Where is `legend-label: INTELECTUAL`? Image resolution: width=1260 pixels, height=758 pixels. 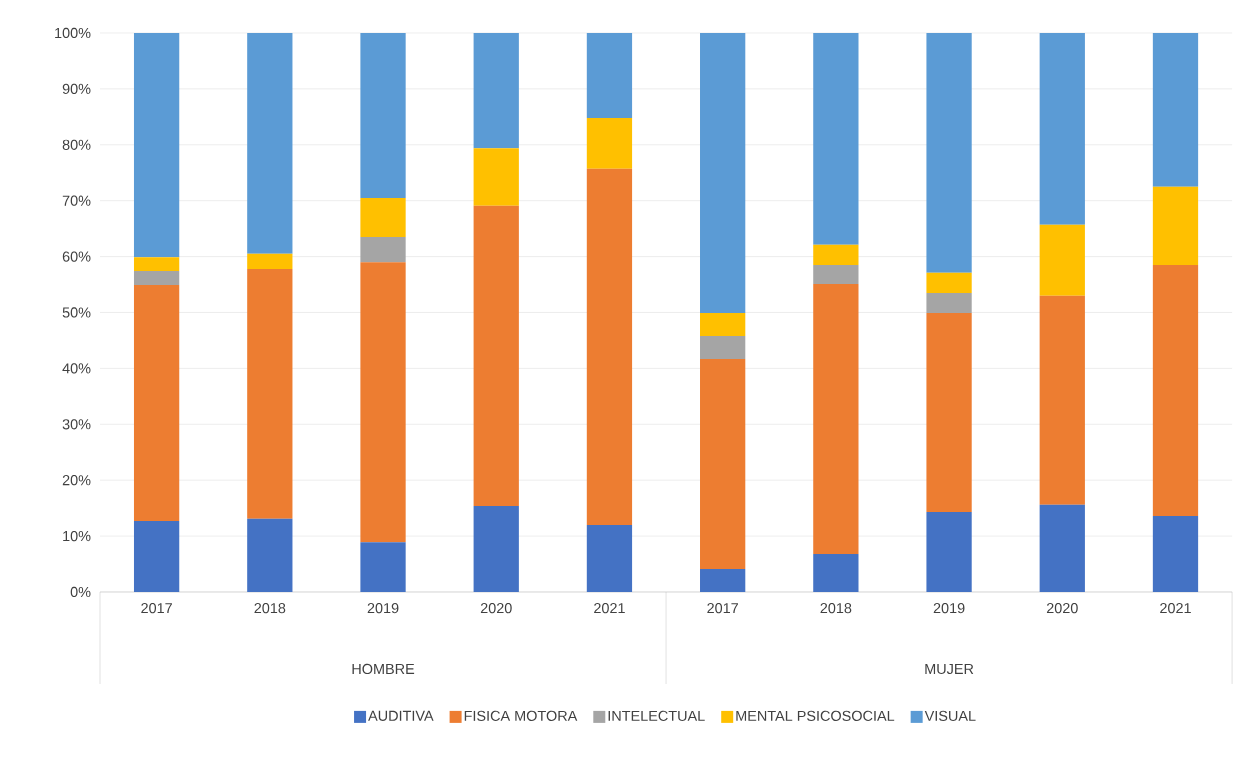 legend-label: INTELECTUAL is located at coordinates (656, 715).